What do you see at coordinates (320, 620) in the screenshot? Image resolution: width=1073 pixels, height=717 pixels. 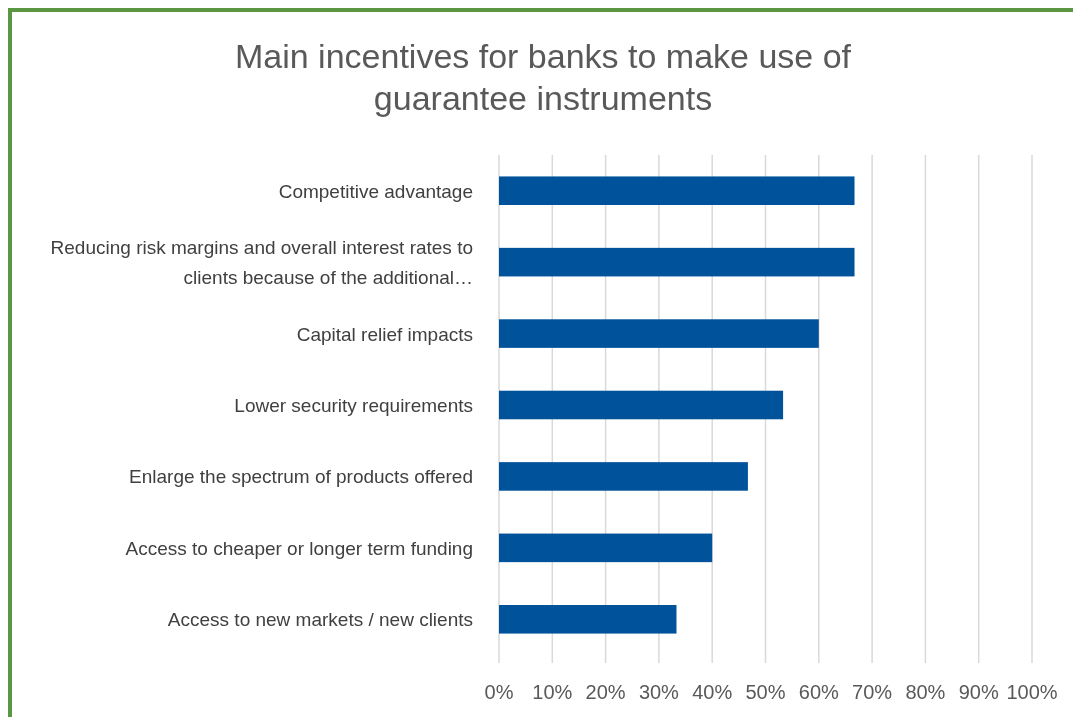 I see `y-tick-label: Access to new markets / new clients` at bounding box center [320, 620].